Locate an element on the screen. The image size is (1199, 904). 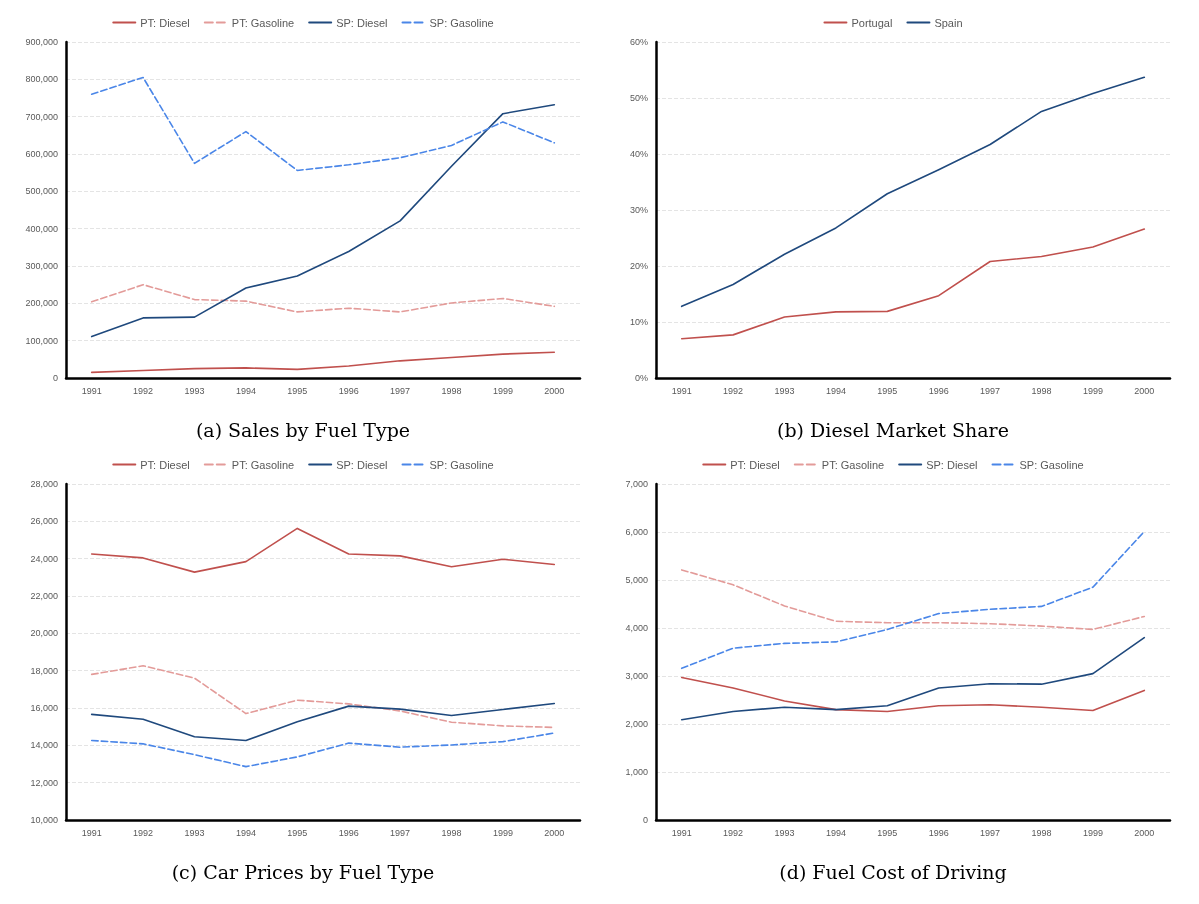
y-tick-label: 500,000 is located at coordinates (41, 191).